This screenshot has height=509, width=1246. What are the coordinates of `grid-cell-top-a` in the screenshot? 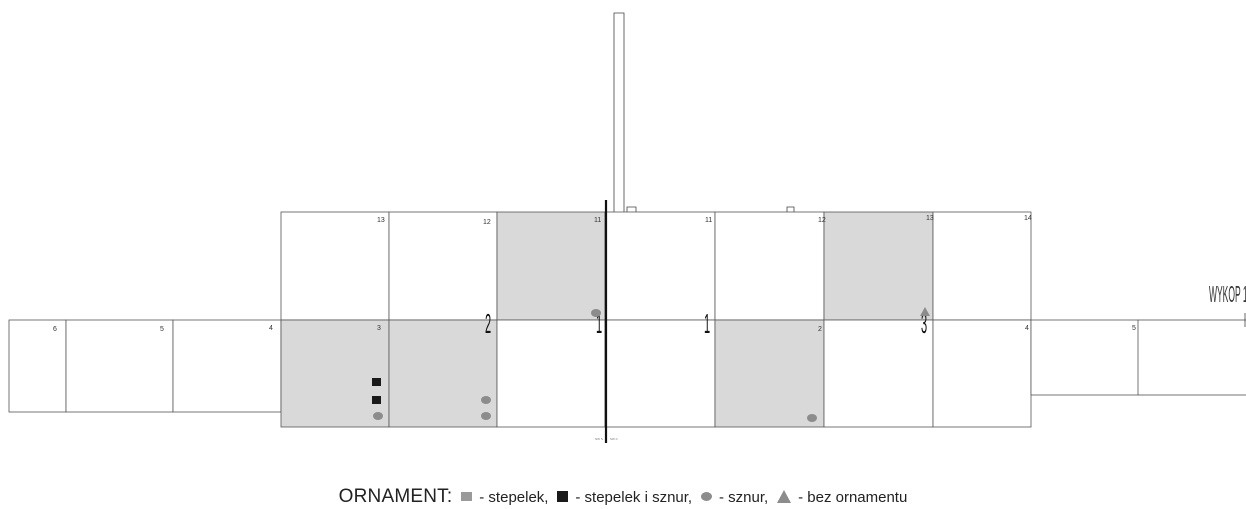 It's located at (335, 266).